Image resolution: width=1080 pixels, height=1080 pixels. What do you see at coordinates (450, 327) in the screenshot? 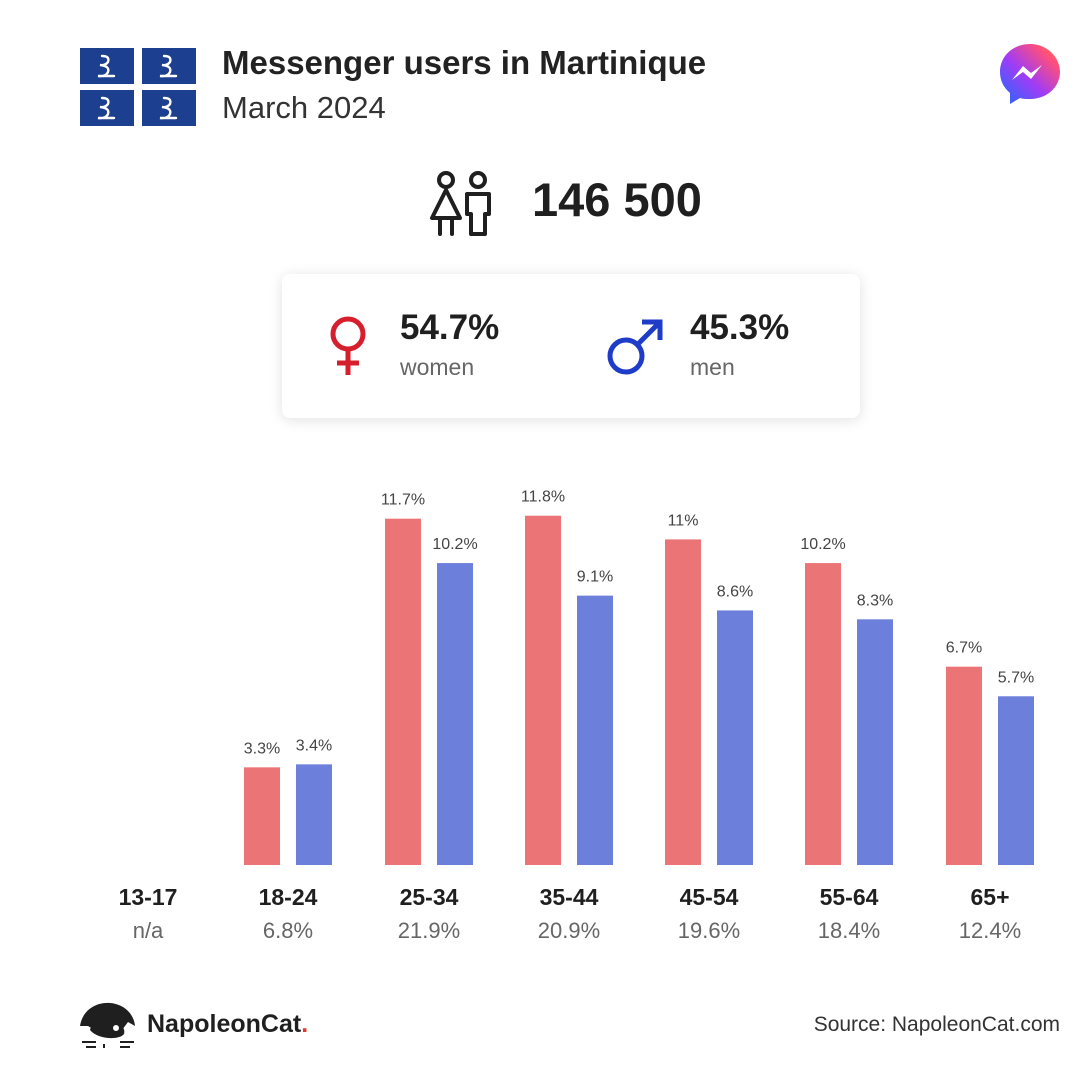
I see `women-percentage: 54.7%` at bounding box center [450, 327].